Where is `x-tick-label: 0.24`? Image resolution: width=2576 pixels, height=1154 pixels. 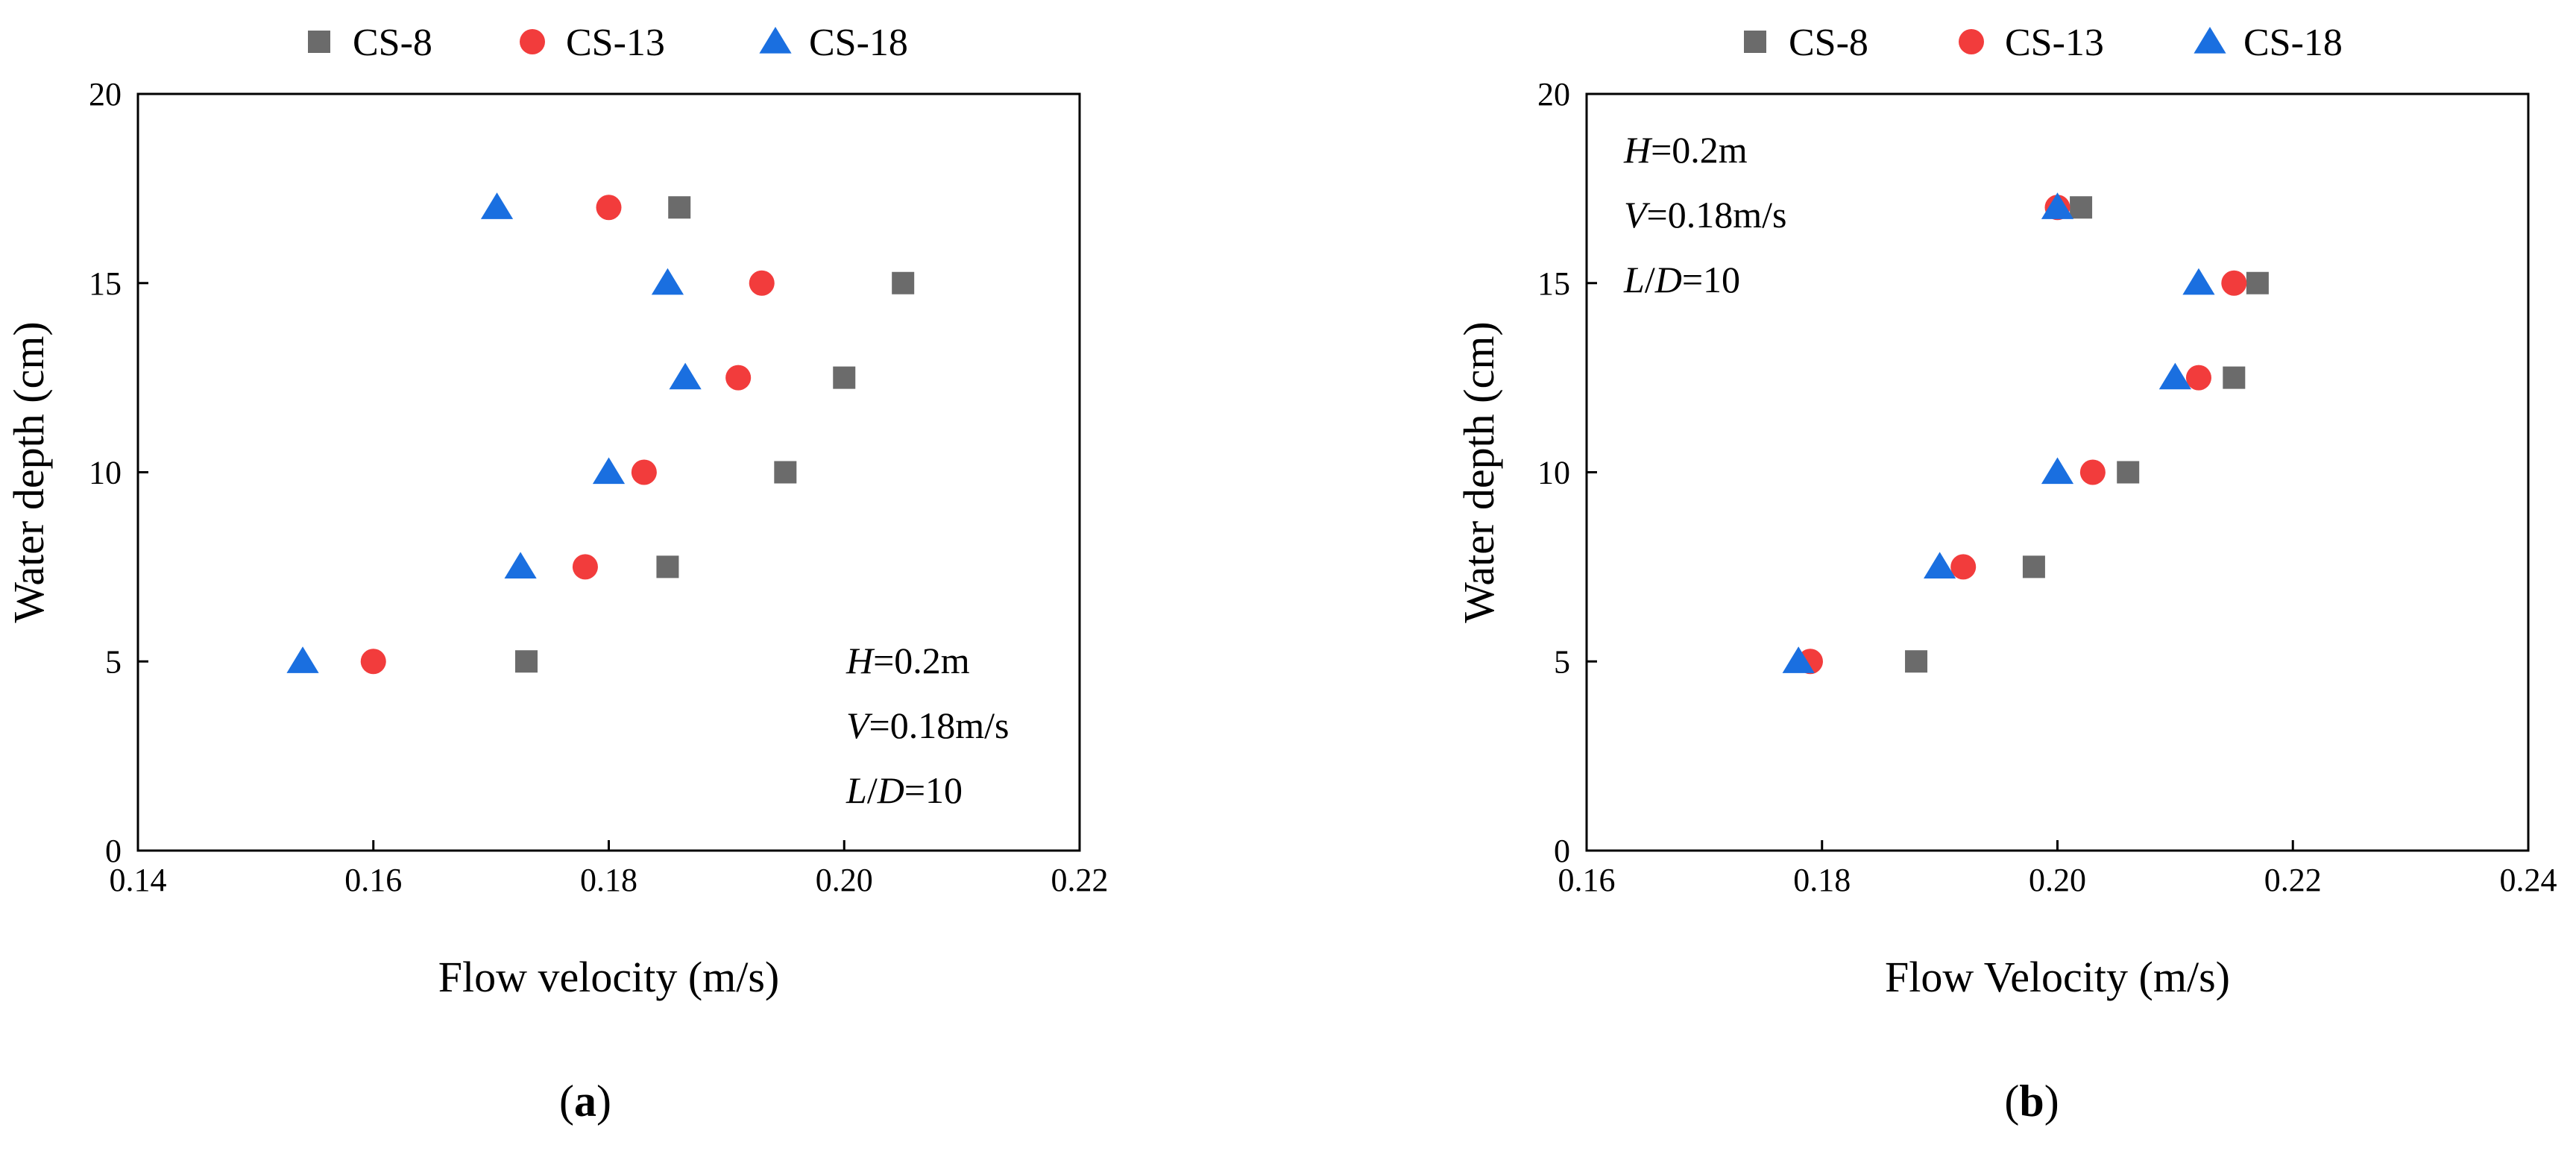 x-tick-label: 0.24 is located at coordinates (2528, 880).